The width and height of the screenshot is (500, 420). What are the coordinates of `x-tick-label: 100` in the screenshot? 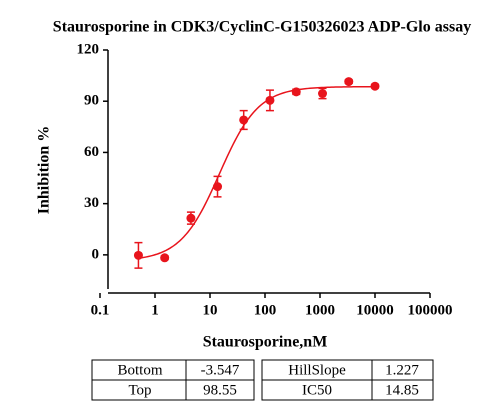 It's located at (265, 310).